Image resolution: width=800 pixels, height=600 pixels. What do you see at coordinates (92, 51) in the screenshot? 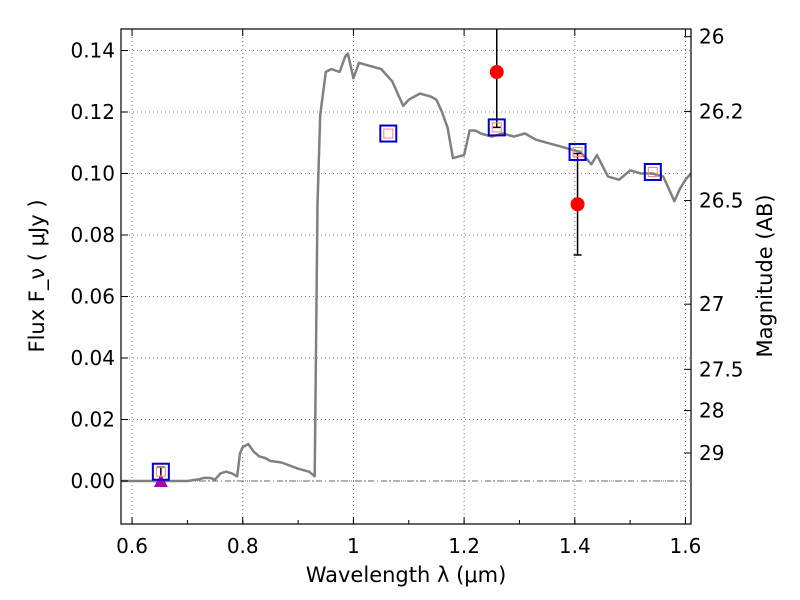
I see `y-tick-label: 0.14` at bounding box center [92, 51].